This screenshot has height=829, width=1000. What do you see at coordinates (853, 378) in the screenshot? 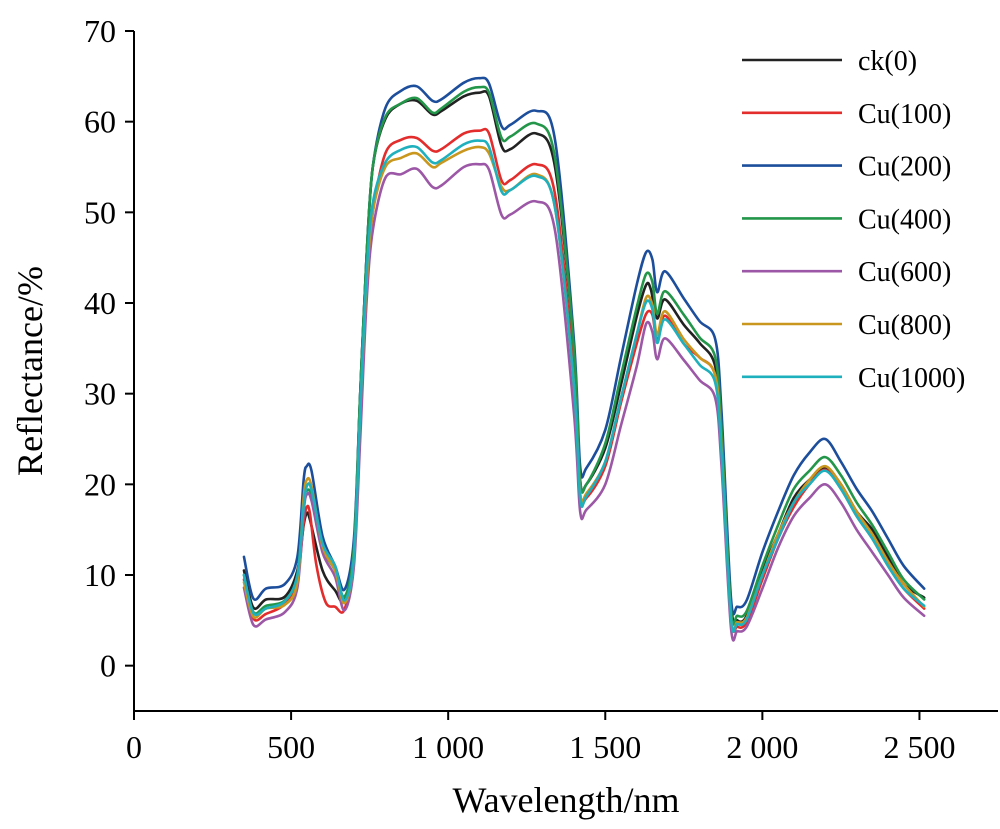
I see `legend-item: Cu(1000)` at bounding box center [853, 378].